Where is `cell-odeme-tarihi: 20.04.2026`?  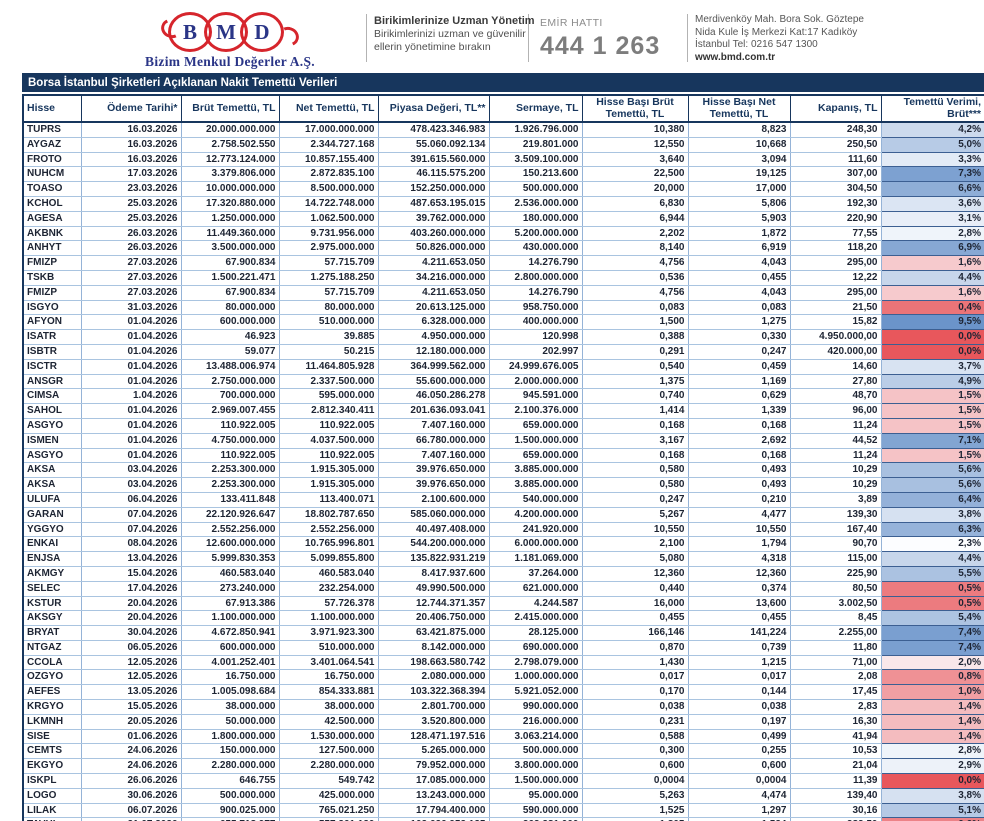 cell-odeme-tarihi: 20.04.2026 is located at coordinates (131, 604).